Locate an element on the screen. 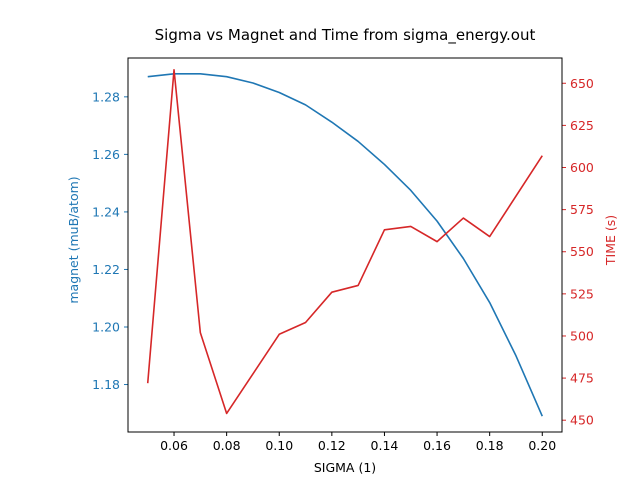 This screenshot has width=640, height=480. left-y-tick-label: 1.18 is located at coordinates (106, 384).